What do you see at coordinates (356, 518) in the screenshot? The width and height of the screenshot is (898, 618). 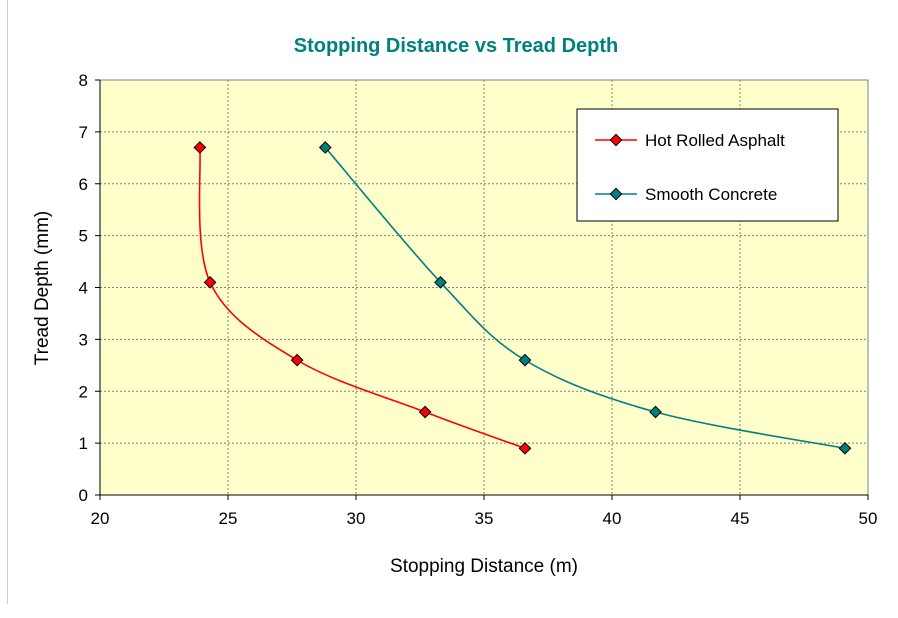 I see `x-tick-label: 30` at bounding box center [356, 518].